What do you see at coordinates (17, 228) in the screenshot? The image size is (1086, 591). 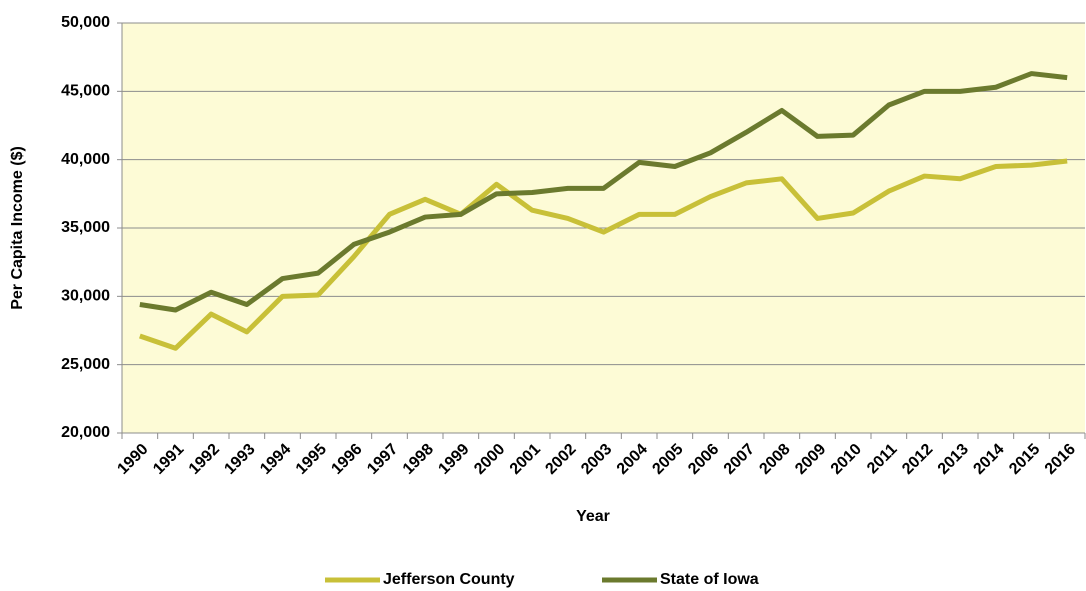 I see `y-axis-label: Per Capita Income ($)` at bounding box center [17, 228].